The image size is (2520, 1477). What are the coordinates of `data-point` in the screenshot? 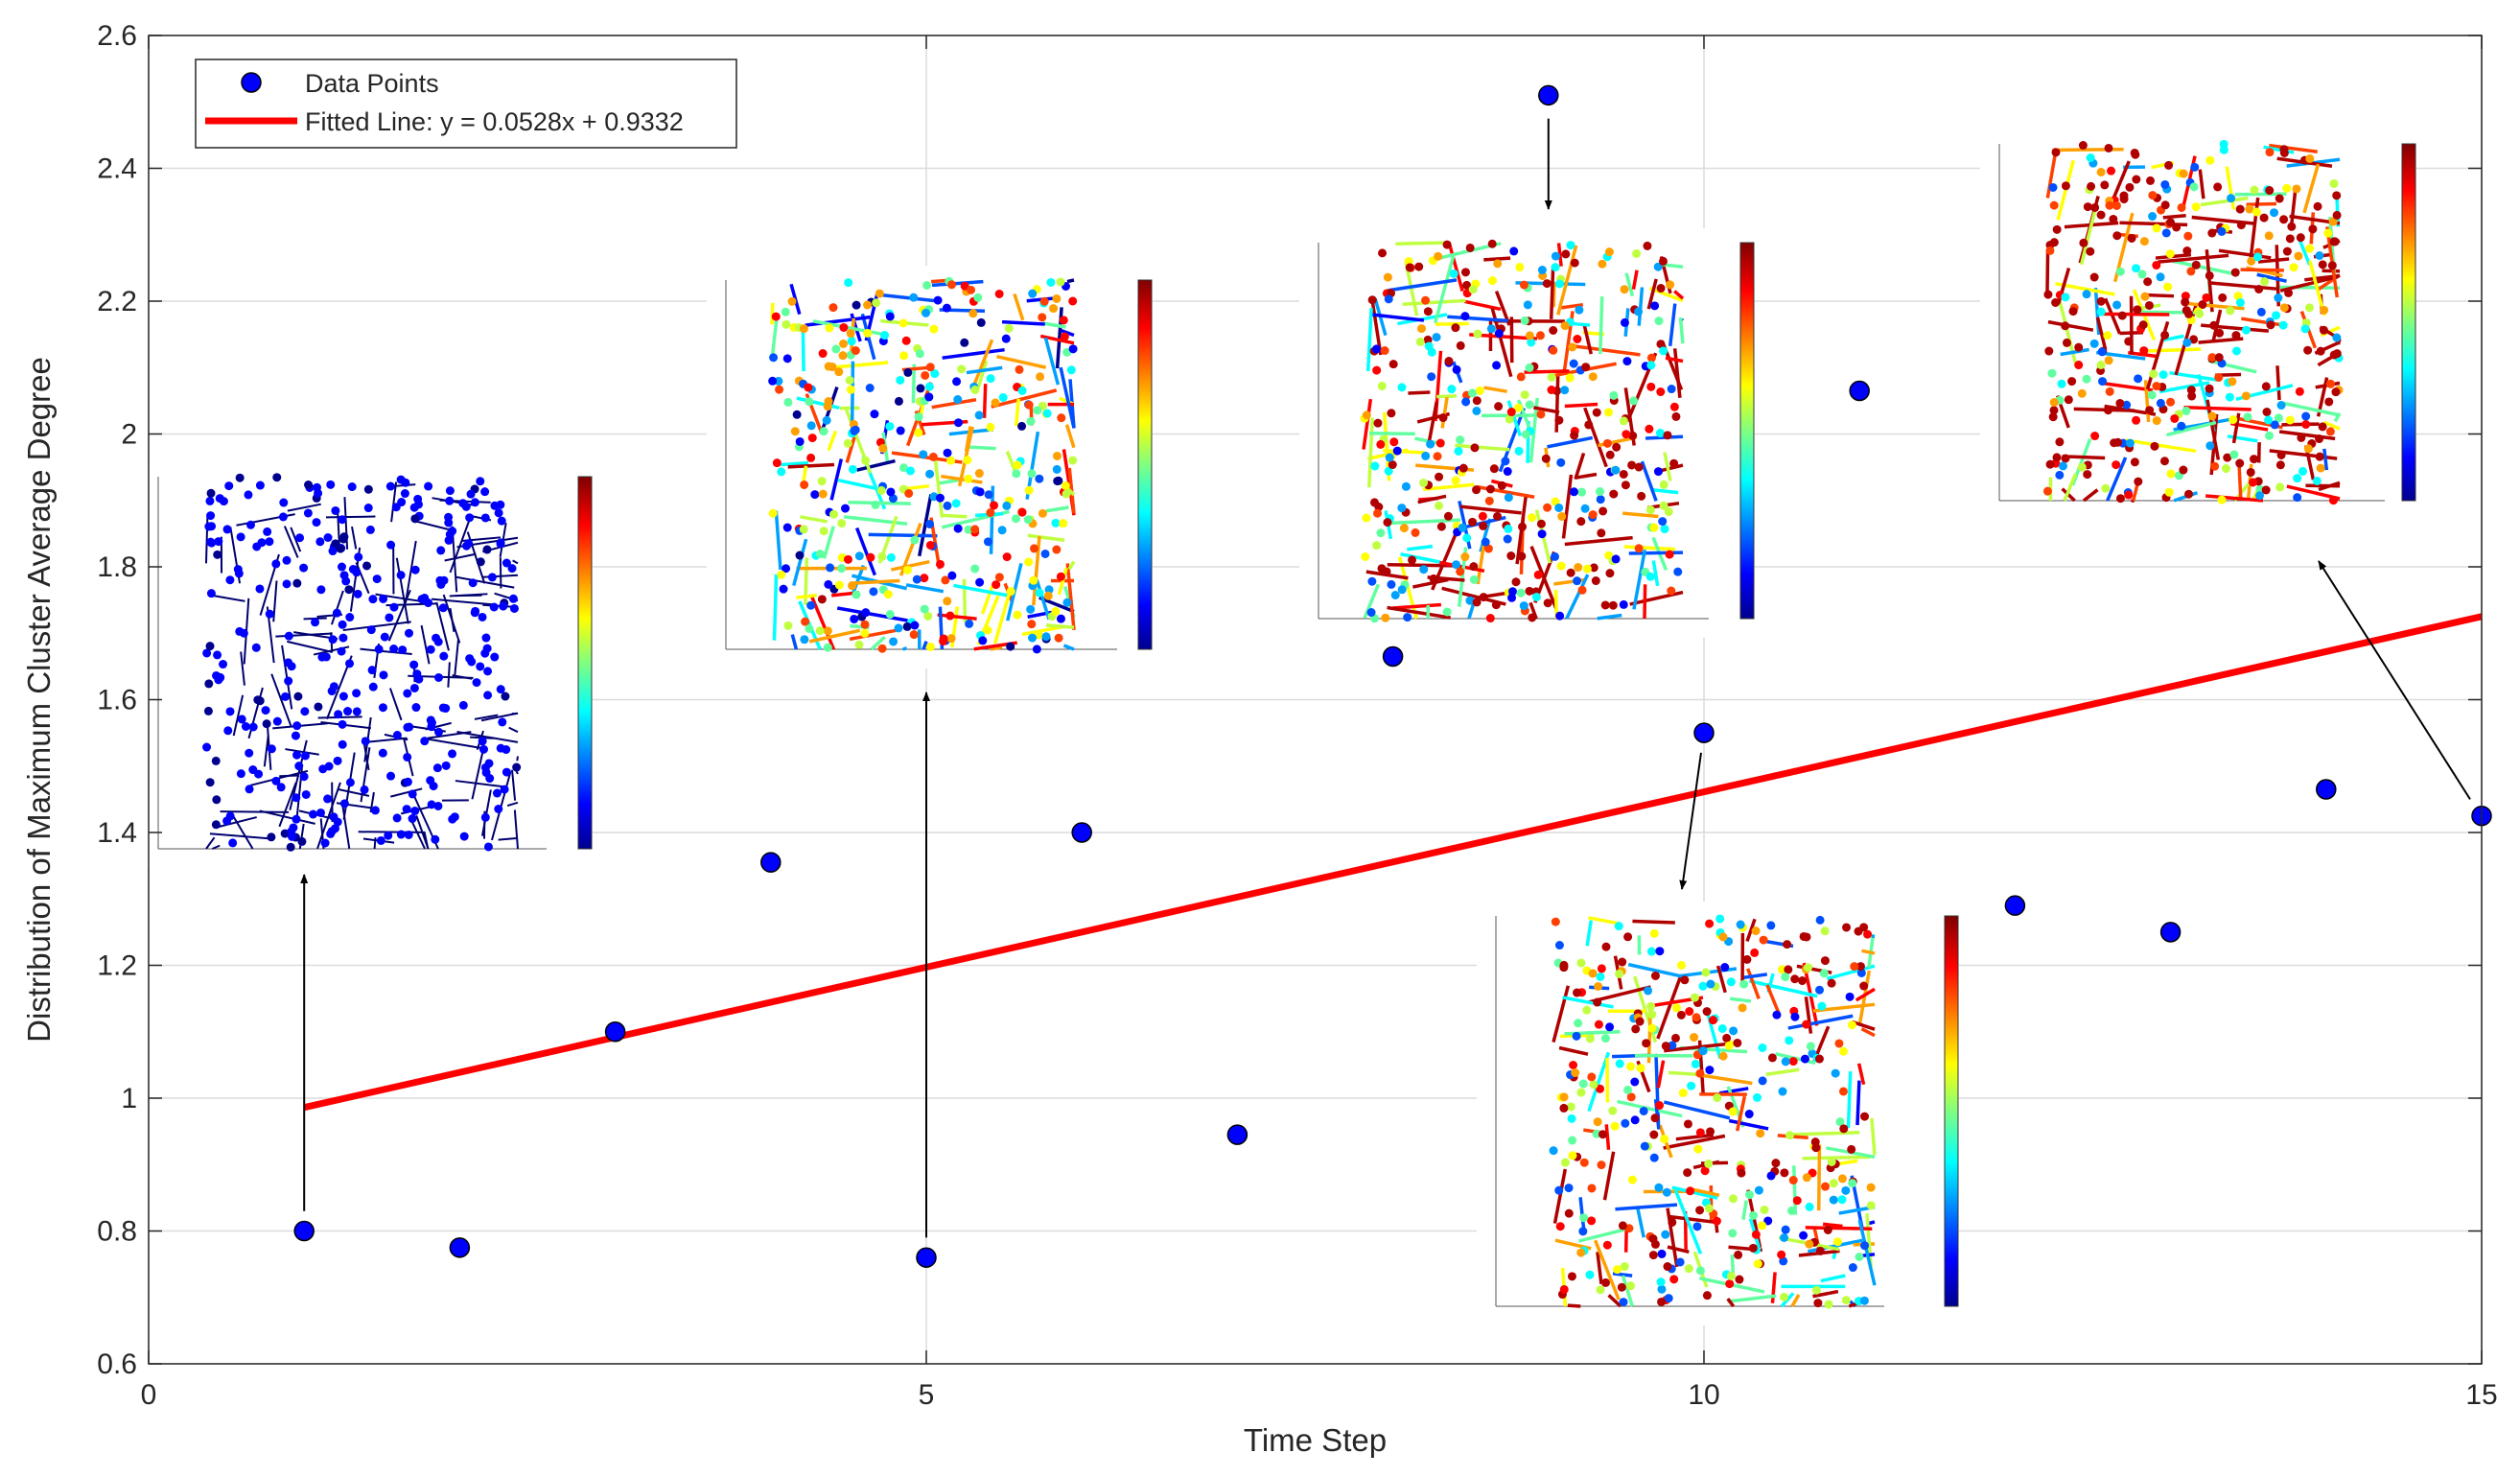 It's located at (2171, 933).